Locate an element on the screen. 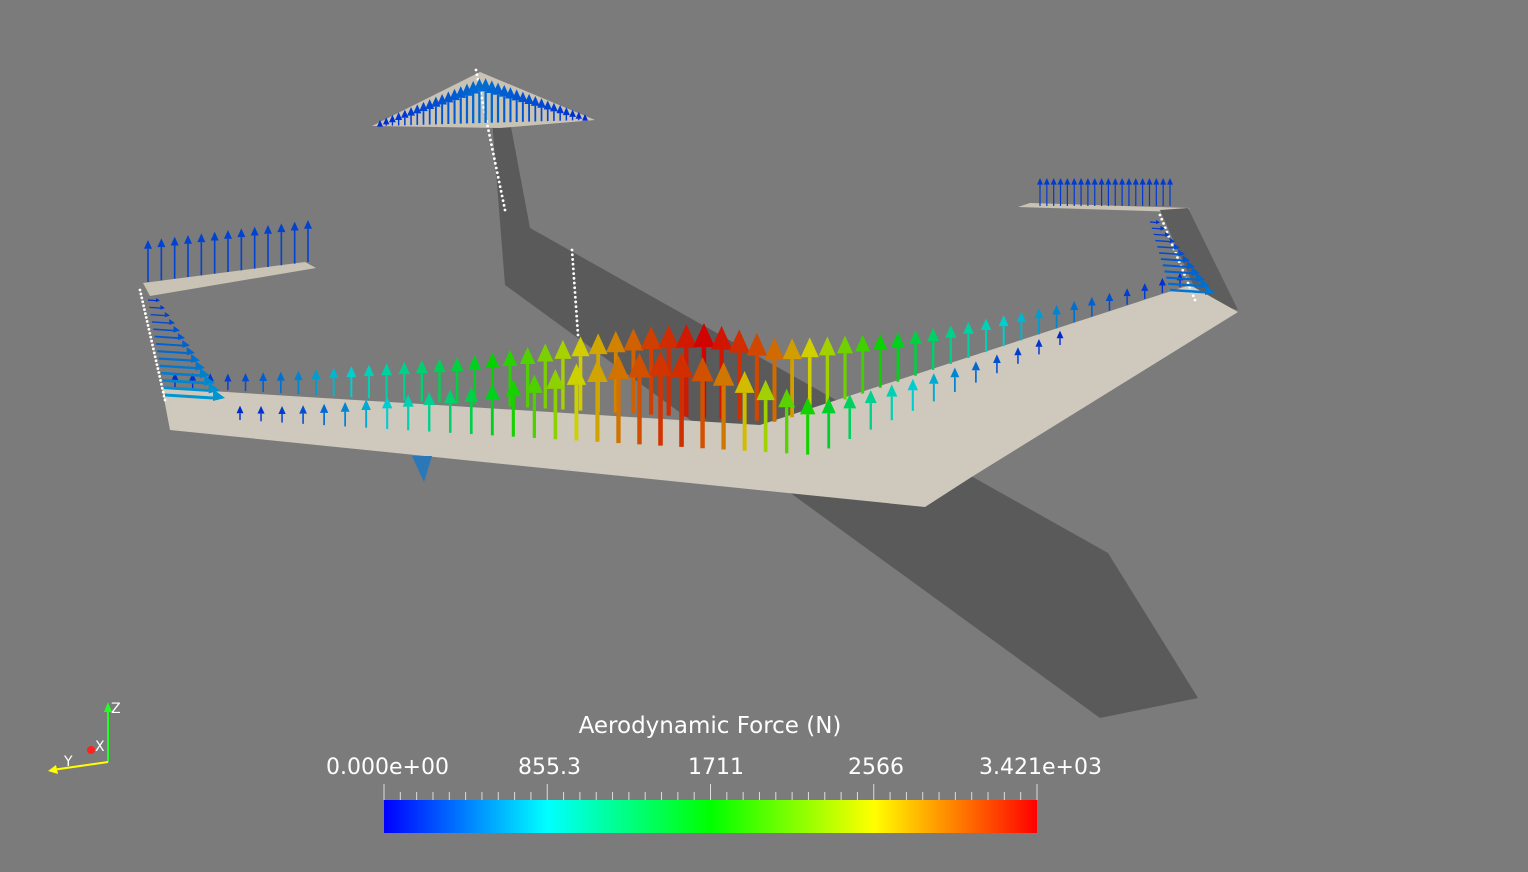  colorbar-label-3: 1711 is located at coordinates (716, 767).